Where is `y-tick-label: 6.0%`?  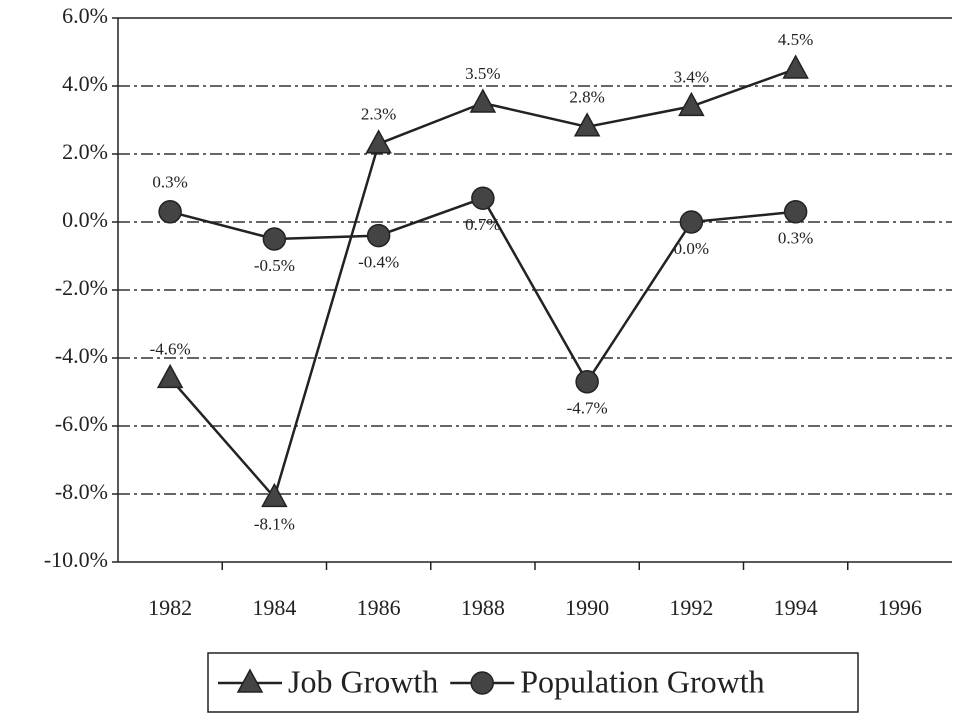 y-tick-label: 6.0% is located at coordinates (85, 15).